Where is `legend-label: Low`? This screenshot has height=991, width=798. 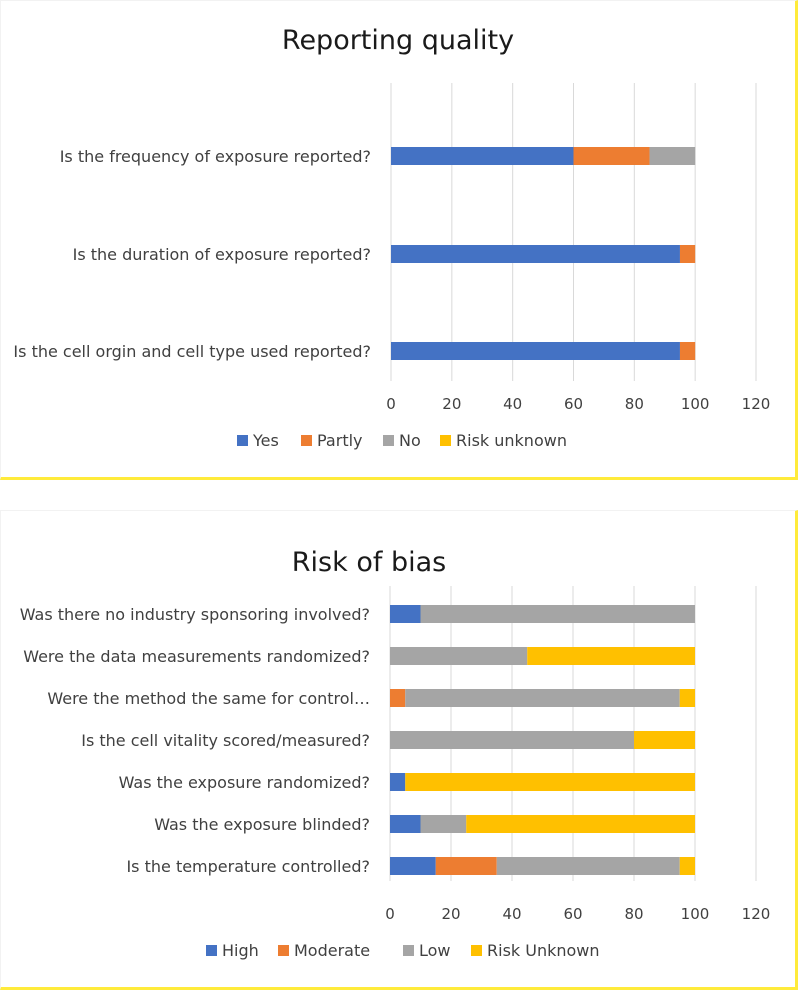 legend-label: Low is located at coordinates (435, 950).